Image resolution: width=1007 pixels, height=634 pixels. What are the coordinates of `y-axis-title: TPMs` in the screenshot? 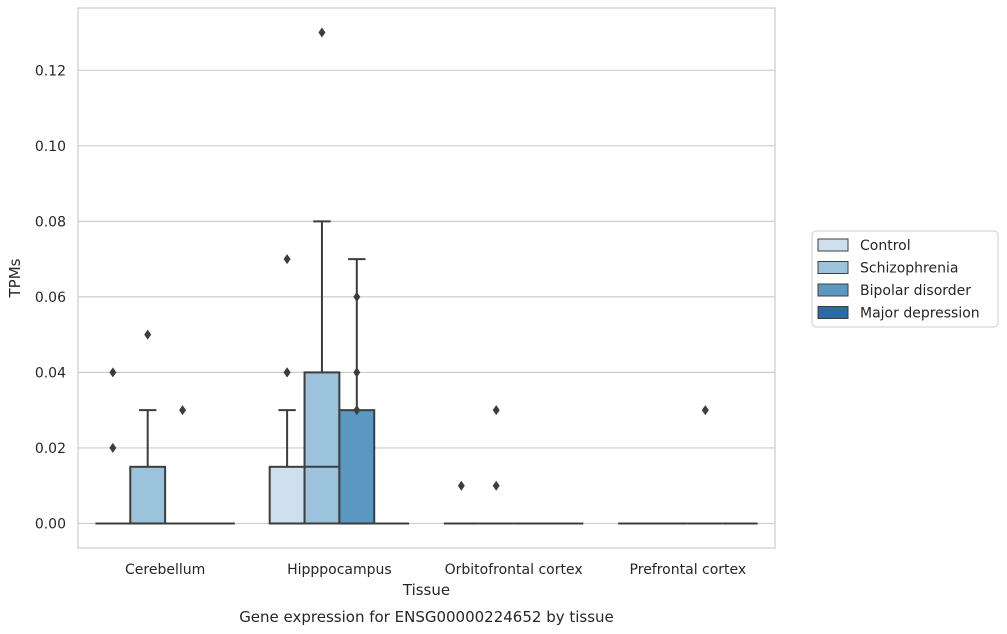 It's located at (15, 278).